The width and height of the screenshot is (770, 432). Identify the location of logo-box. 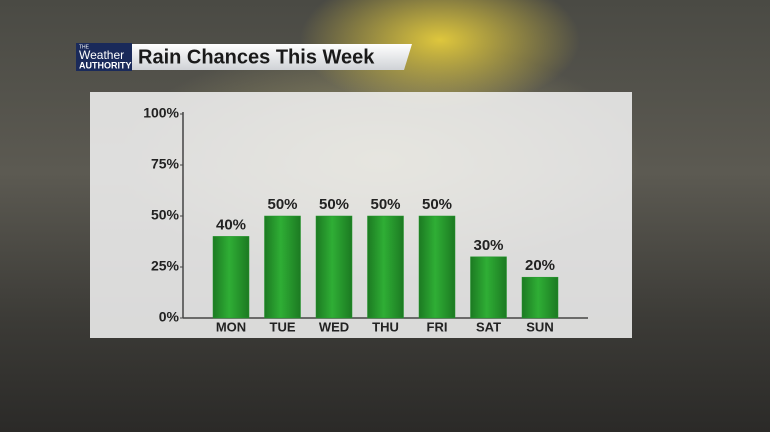
(104, 57).